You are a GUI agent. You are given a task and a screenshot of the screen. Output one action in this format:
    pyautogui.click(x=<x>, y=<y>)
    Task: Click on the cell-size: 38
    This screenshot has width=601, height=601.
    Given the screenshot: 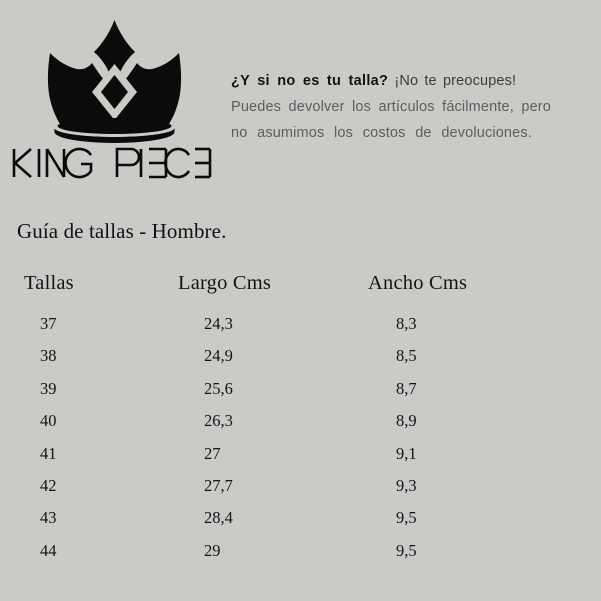 What is the action you would take?
    pyautogui.click(x=48, y=356)
    